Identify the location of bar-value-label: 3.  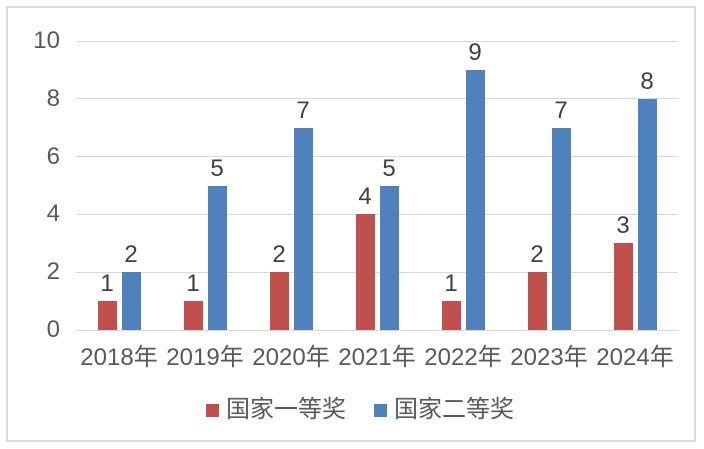
(623, 226).